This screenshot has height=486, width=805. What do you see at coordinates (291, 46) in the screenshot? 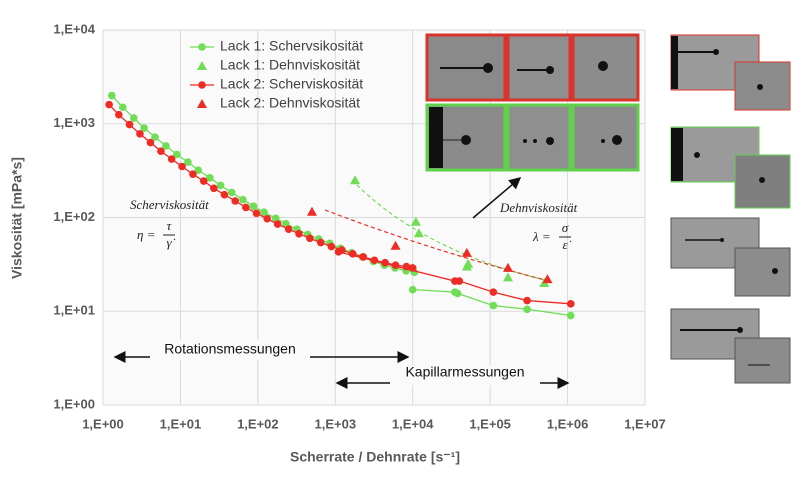
I see `legend-label: Lack 1: Schervsikosität` at bounding box center [291, 46].